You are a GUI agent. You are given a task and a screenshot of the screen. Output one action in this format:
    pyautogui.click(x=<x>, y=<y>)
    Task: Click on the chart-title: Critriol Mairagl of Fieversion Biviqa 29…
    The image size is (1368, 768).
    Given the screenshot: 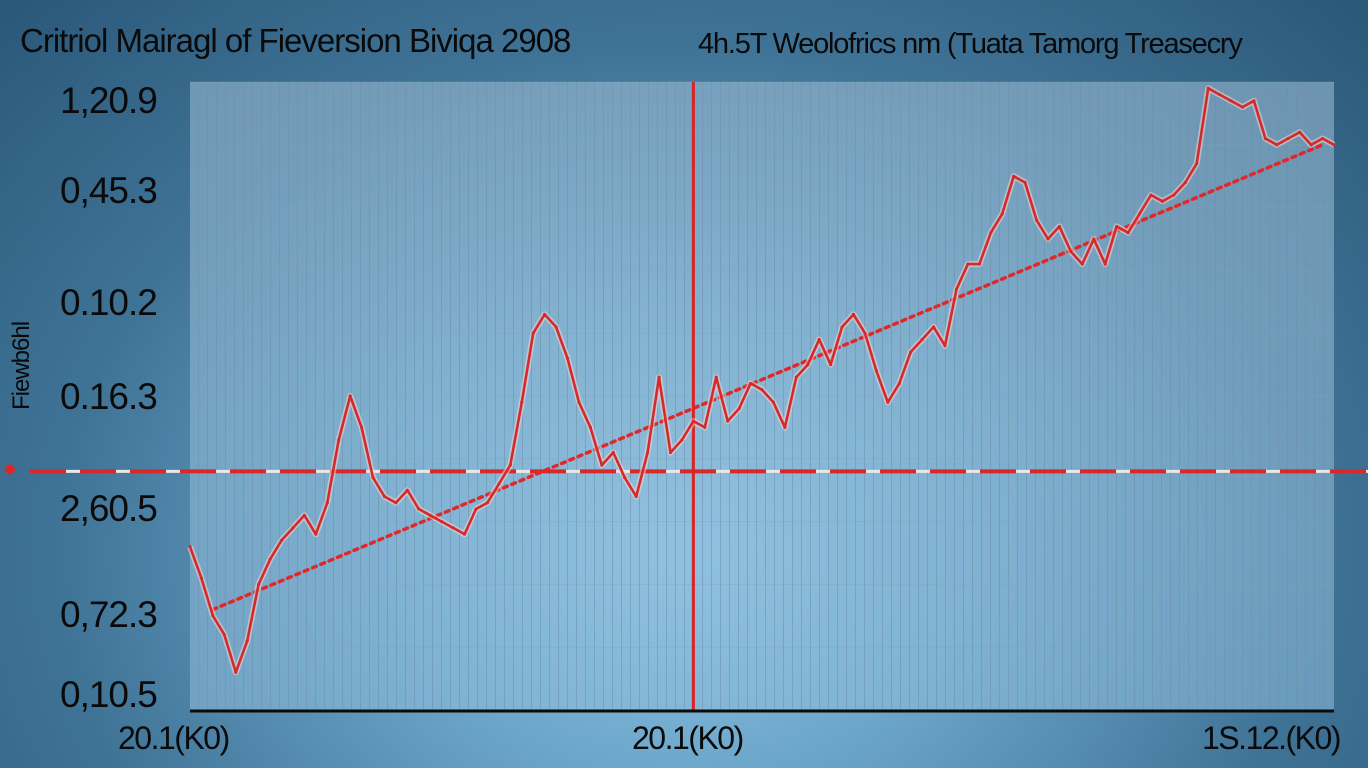 What is the action you would take?
    pyautogui.click(x=295, y=40)
    